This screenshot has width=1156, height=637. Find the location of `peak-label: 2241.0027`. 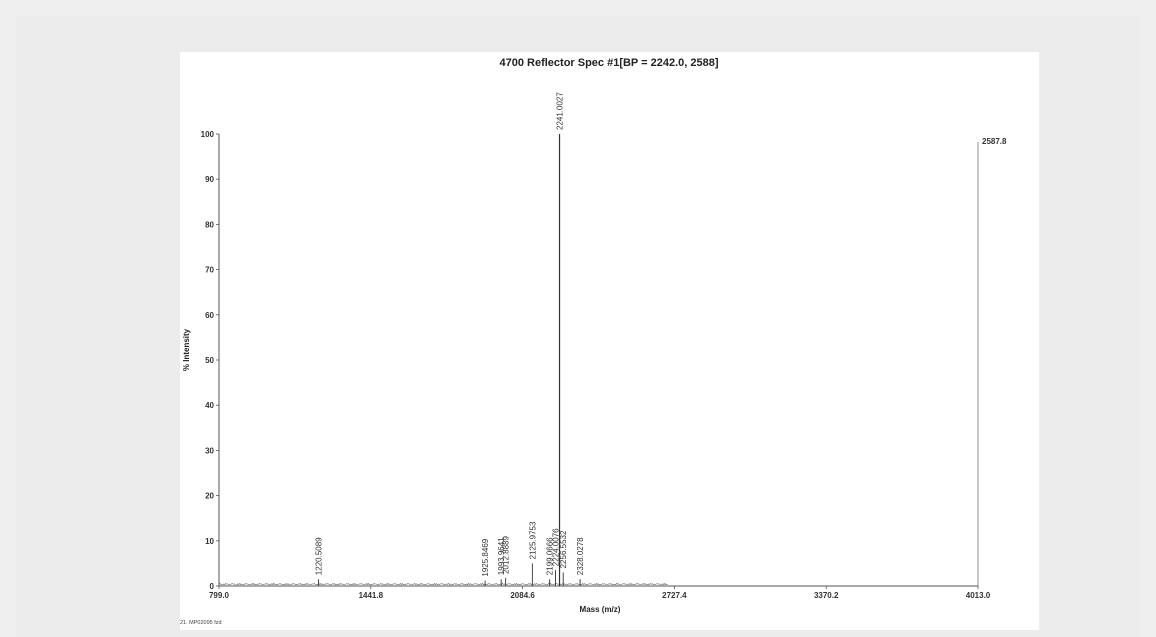

peak-label: 2241.0027 is located at coordinates (560, 111).